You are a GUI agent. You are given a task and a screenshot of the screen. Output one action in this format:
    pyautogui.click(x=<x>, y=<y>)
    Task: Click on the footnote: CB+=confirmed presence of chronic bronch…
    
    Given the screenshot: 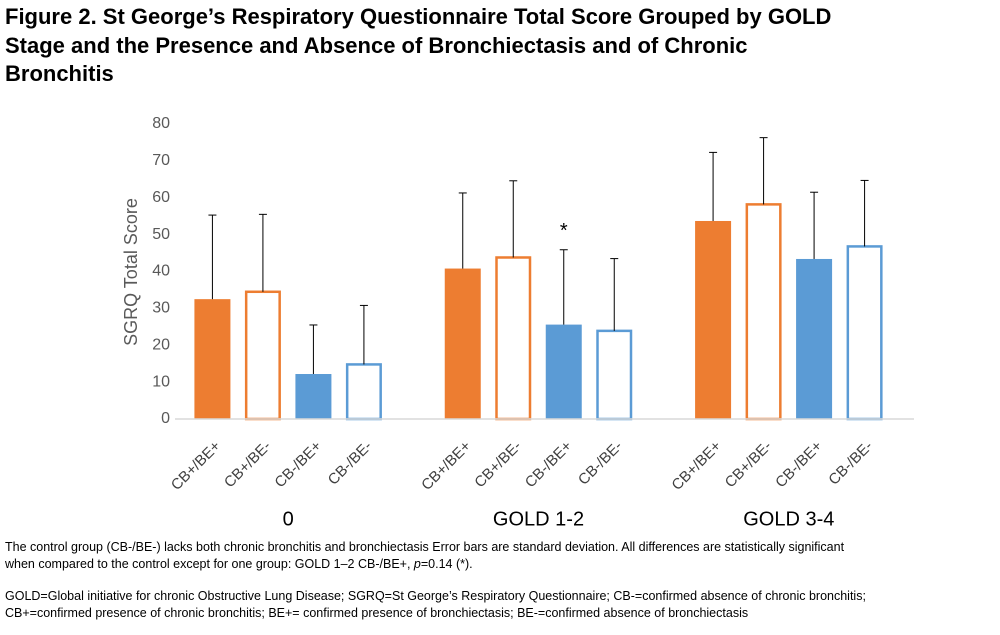 What is the action you would take?
    pyautogui.click(x=376, y=613)
    